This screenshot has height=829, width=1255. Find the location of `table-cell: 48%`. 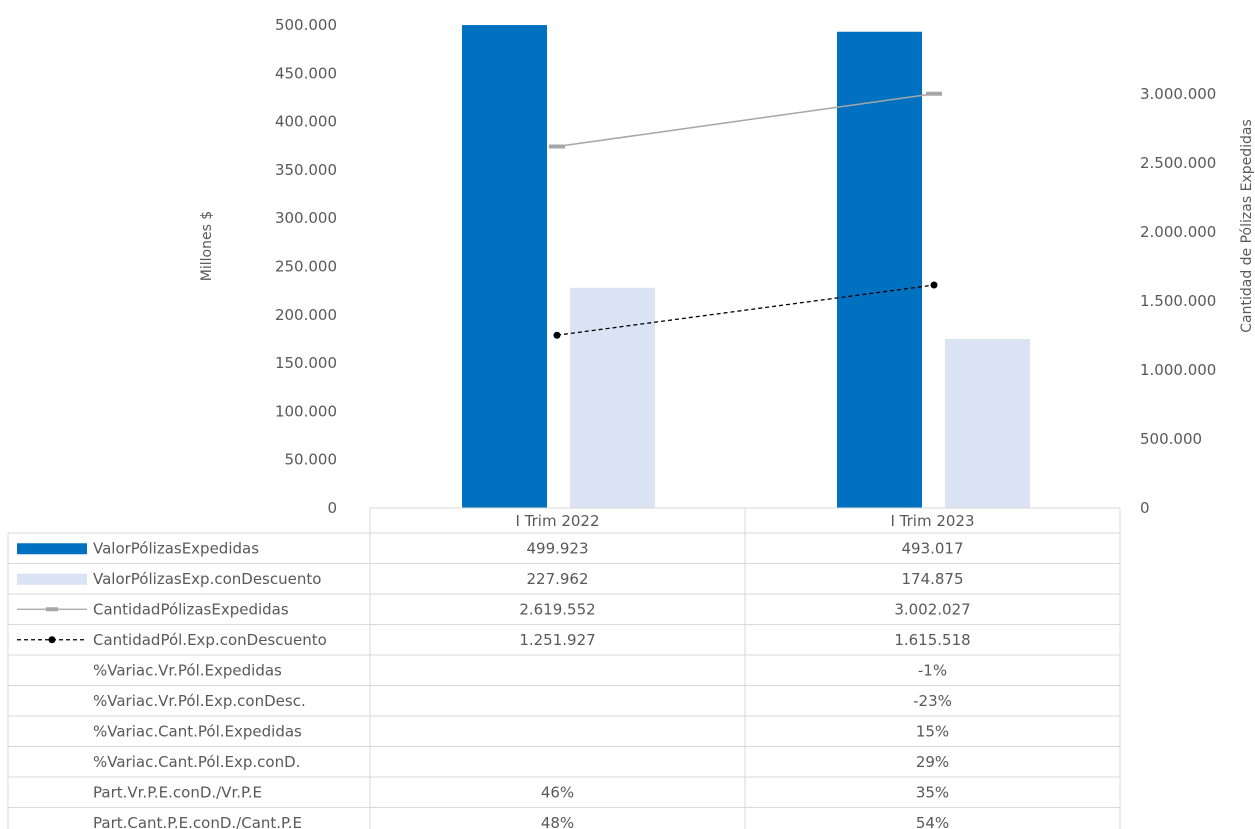

table-cell: 48% is located at coordinates (557, 821).